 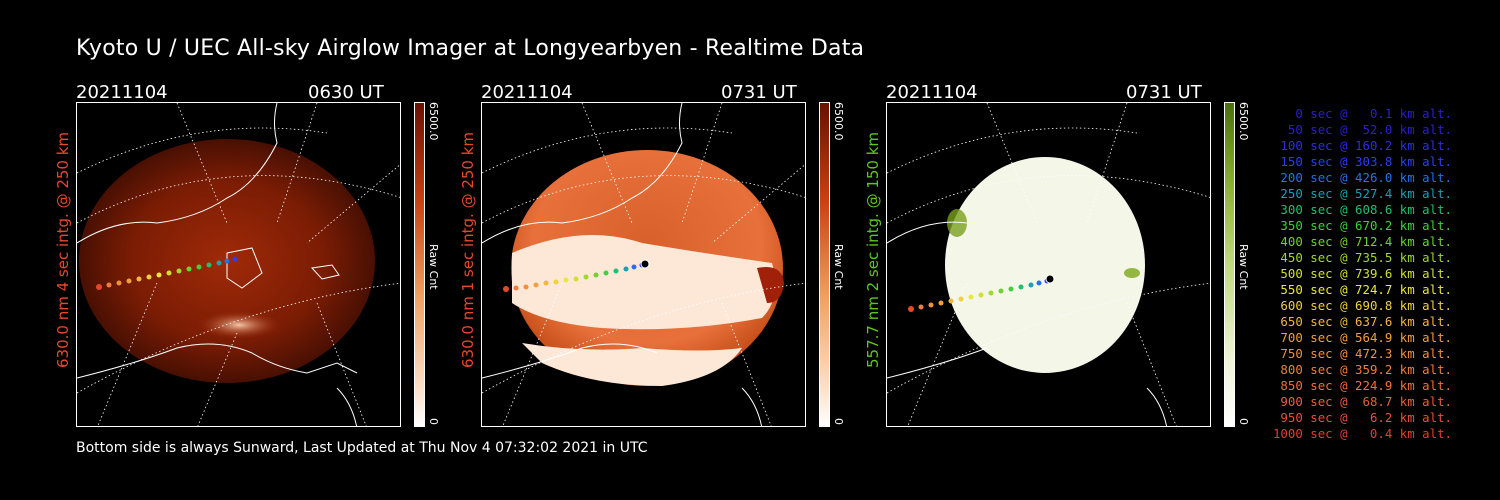 What do you see at coordinates (1366, 369) in the screenshot?
I see `legend-row: 800 sec @ 359.2 km alt.` at bounding box center [1366, 369].